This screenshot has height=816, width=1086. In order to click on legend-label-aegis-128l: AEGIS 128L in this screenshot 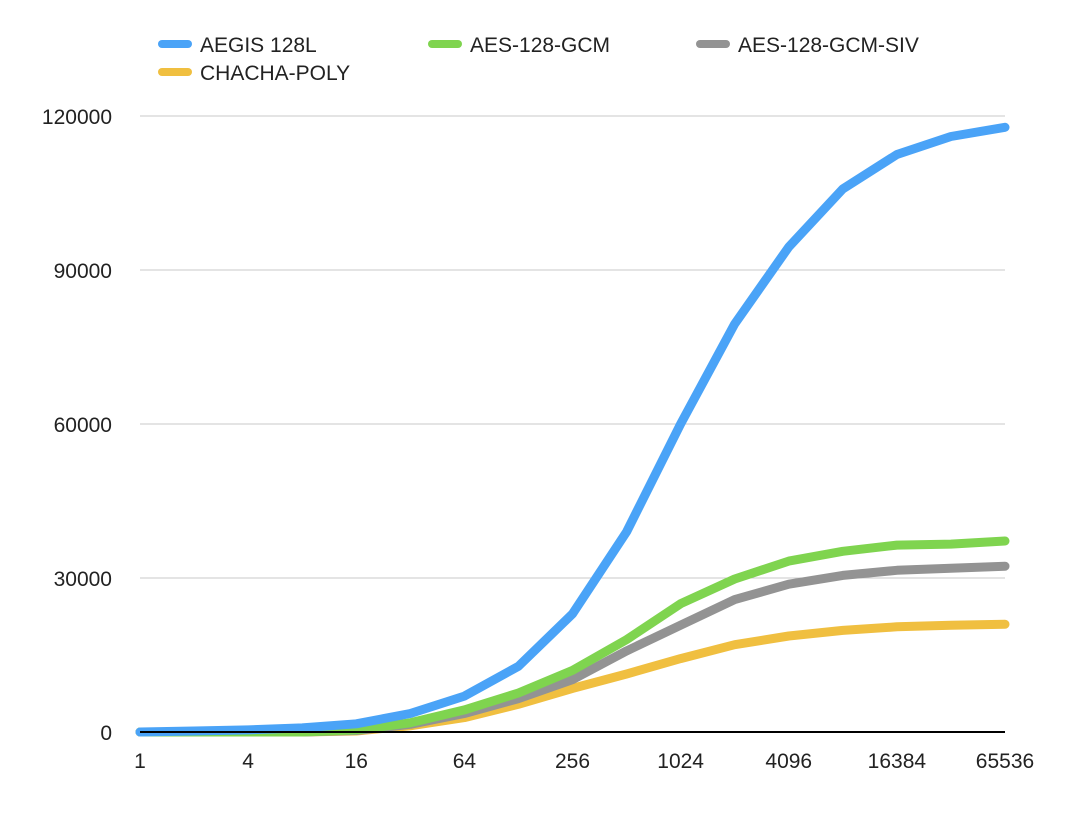, I will do `click(258, 45)`.